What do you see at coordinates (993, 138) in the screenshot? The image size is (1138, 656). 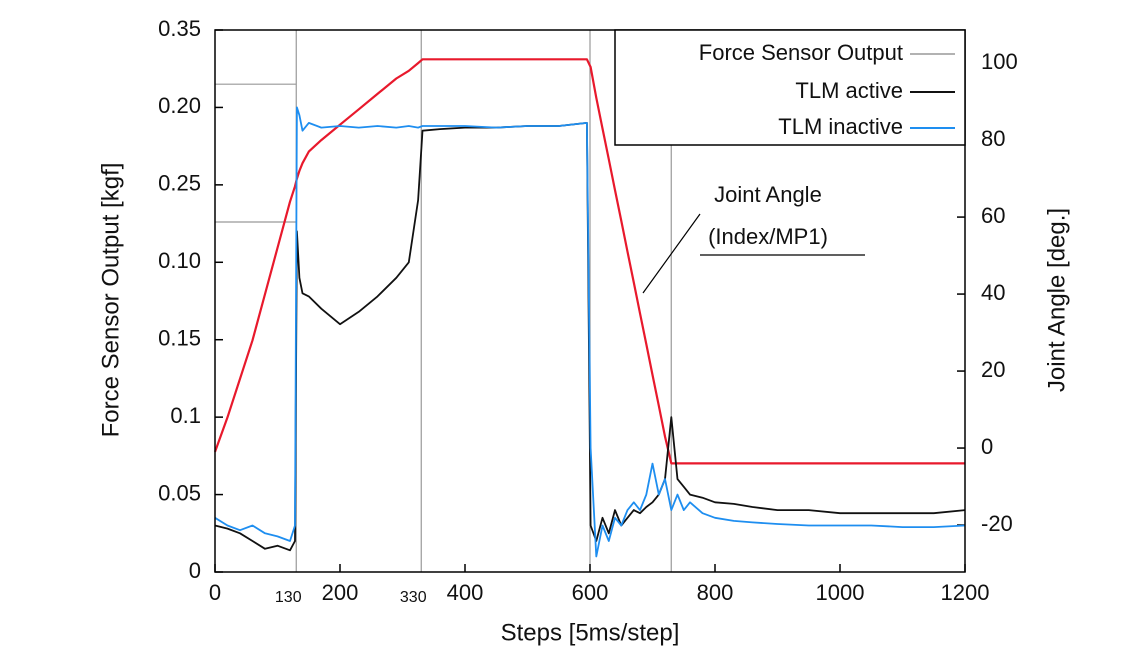 I see `y2-tick-label: 80` at bounding box center [993, 138].